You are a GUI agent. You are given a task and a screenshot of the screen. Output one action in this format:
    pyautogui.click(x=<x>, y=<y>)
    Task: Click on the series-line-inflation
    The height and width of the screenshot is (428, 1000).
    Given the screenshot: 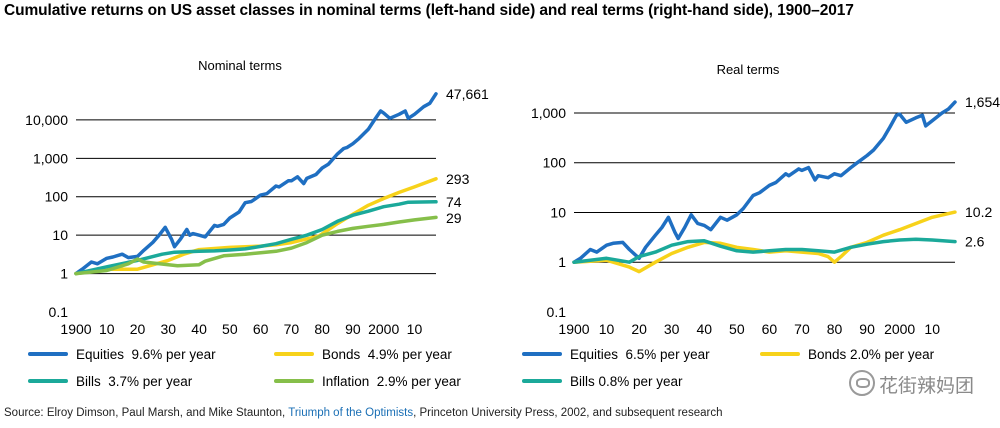 What is the action you would take?
    pyautogui.click(x=256, y=245)
    